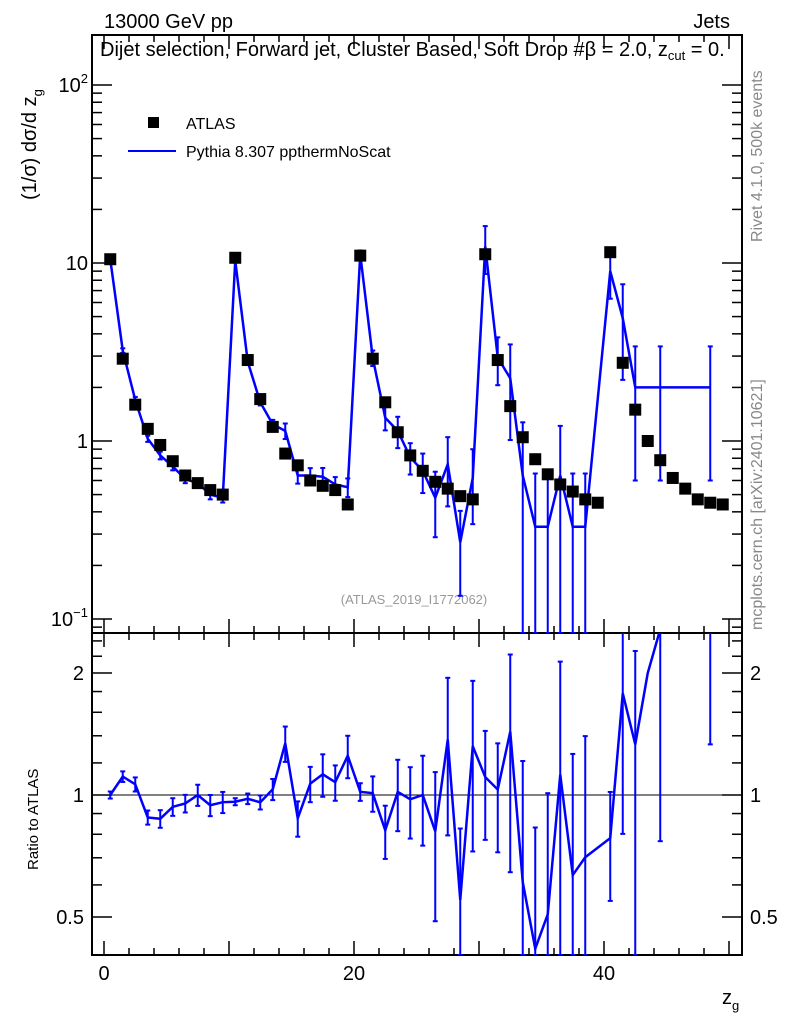 Image resolution: width=786 pixels, height=1024 pixels. Describe the element at coordinates (705, 50) in the screenshot. I see `plot-title-tail: = 0.` at that location.